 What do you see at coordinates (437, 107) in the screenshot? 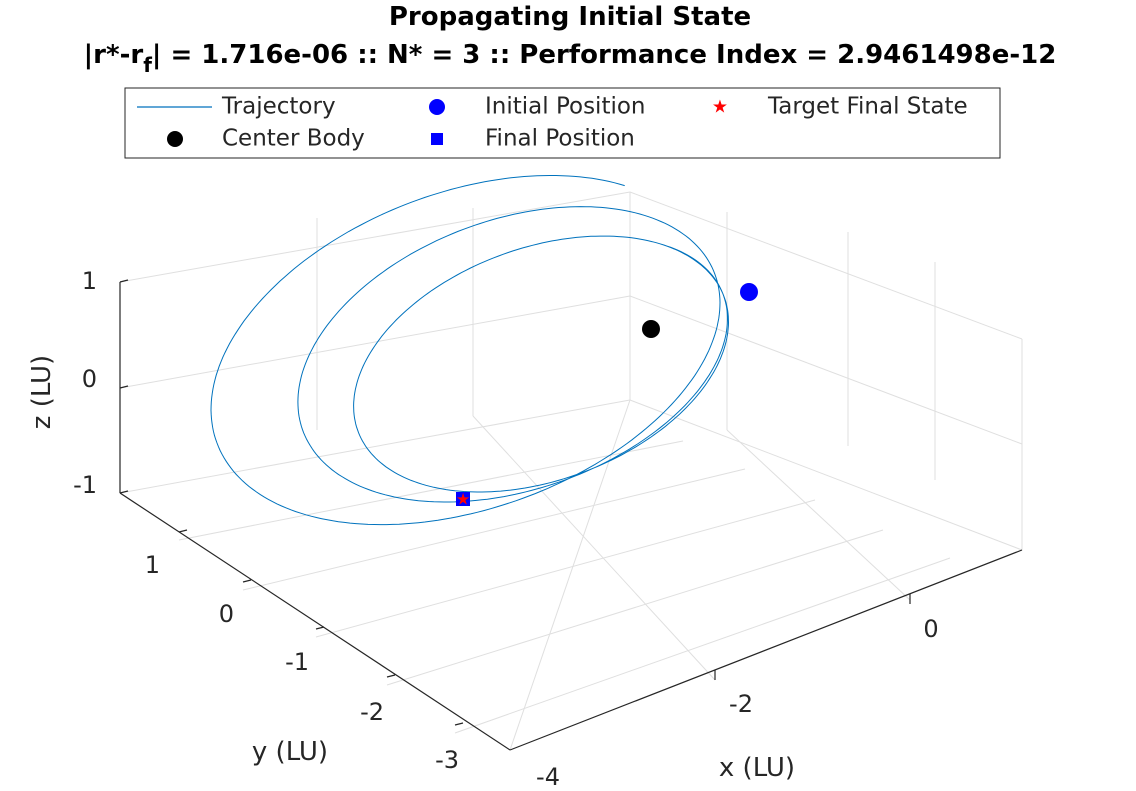
I see `legend-initial-position-marker` at bounding box center [437, 107].